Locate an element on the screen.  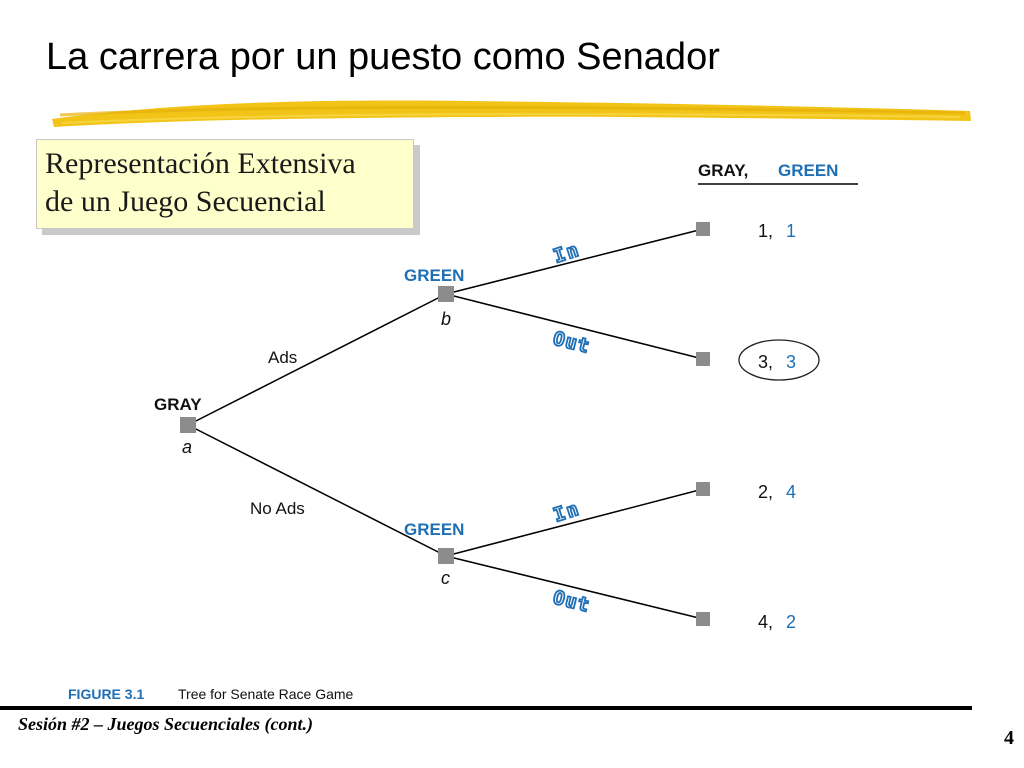
subtitle-line-1: Representación Extensiva is located at coordinates (200, 163).